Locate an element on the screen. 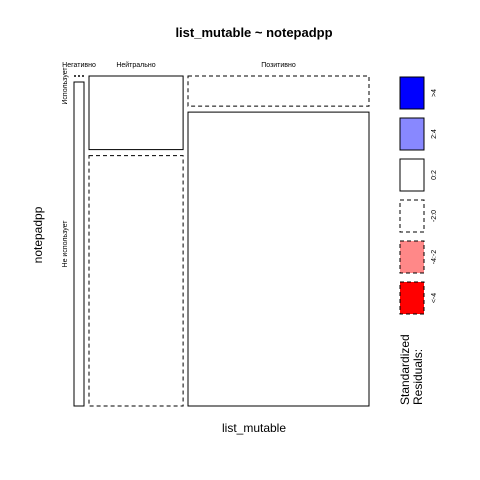 The width and height of the screenshot is (480, 480). y-level-label: Не использует is located at coordinates (65, 244).